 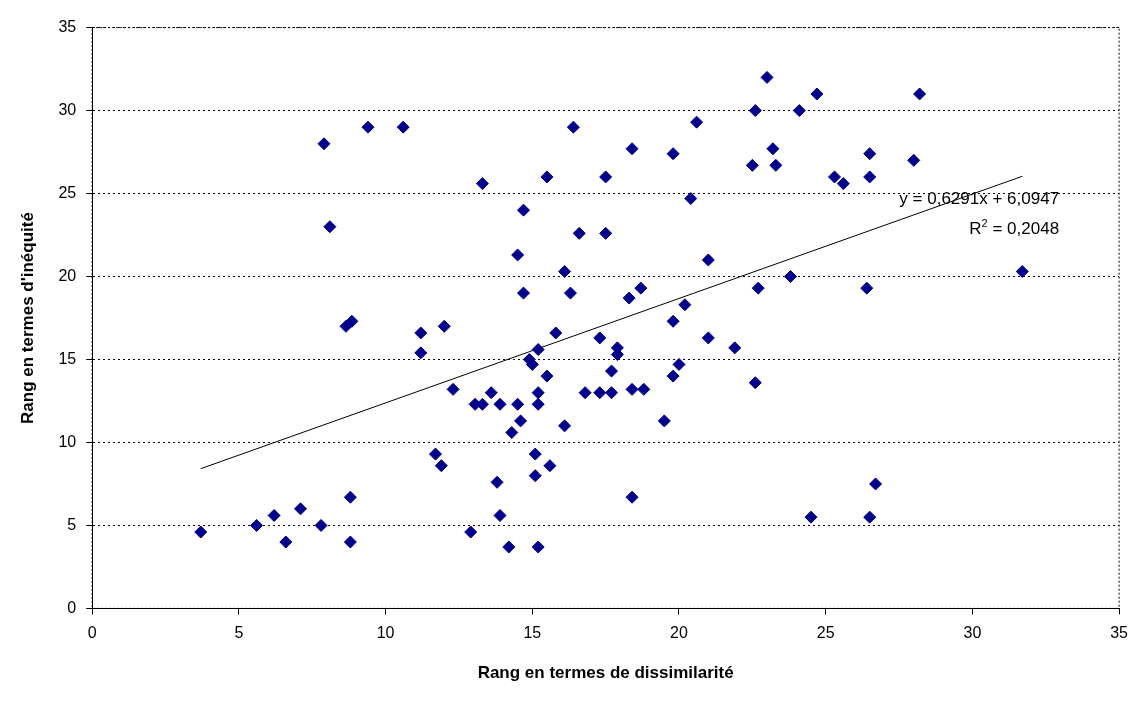 What do you see at coordinates (532, 633) in the screenshot?
I see `x-tick-label: 15` at bounding box center [532, 633].